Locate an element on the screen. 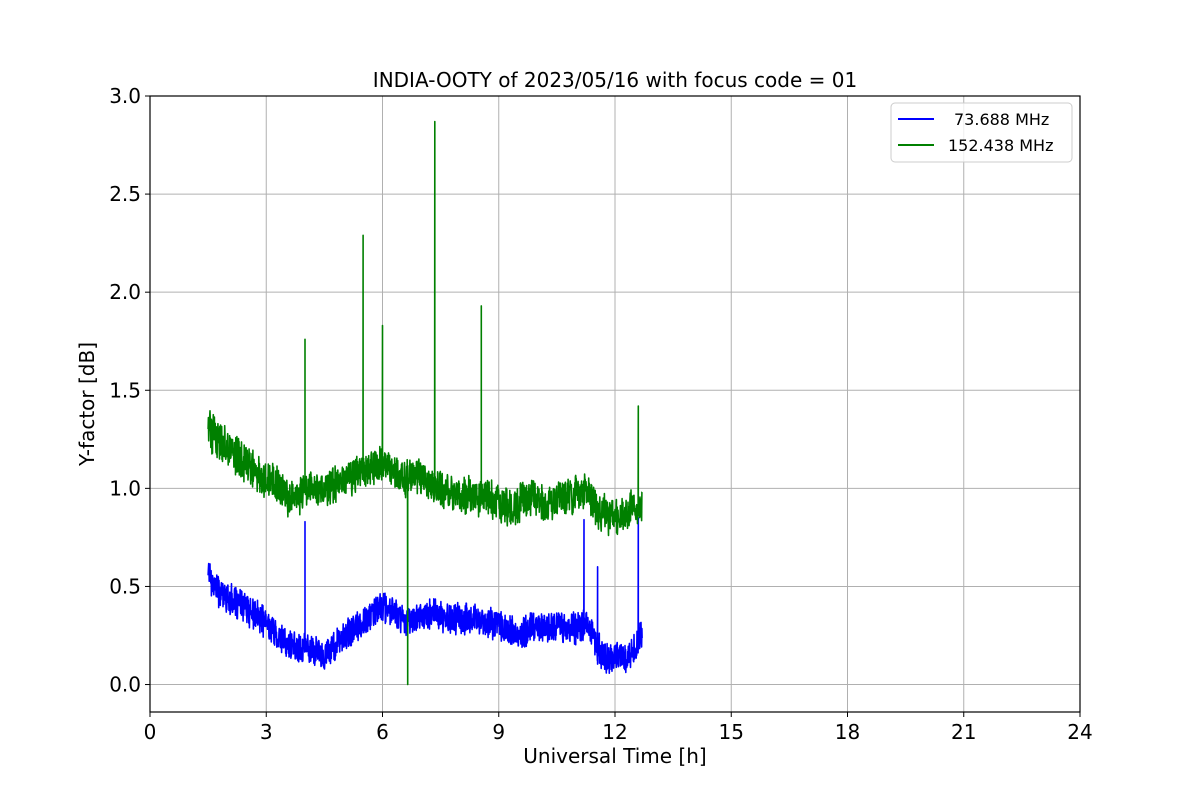 The height and width of the screenshot is (804, 1200). y-tick-label: 1.5 is located at coordinates (125, 390).